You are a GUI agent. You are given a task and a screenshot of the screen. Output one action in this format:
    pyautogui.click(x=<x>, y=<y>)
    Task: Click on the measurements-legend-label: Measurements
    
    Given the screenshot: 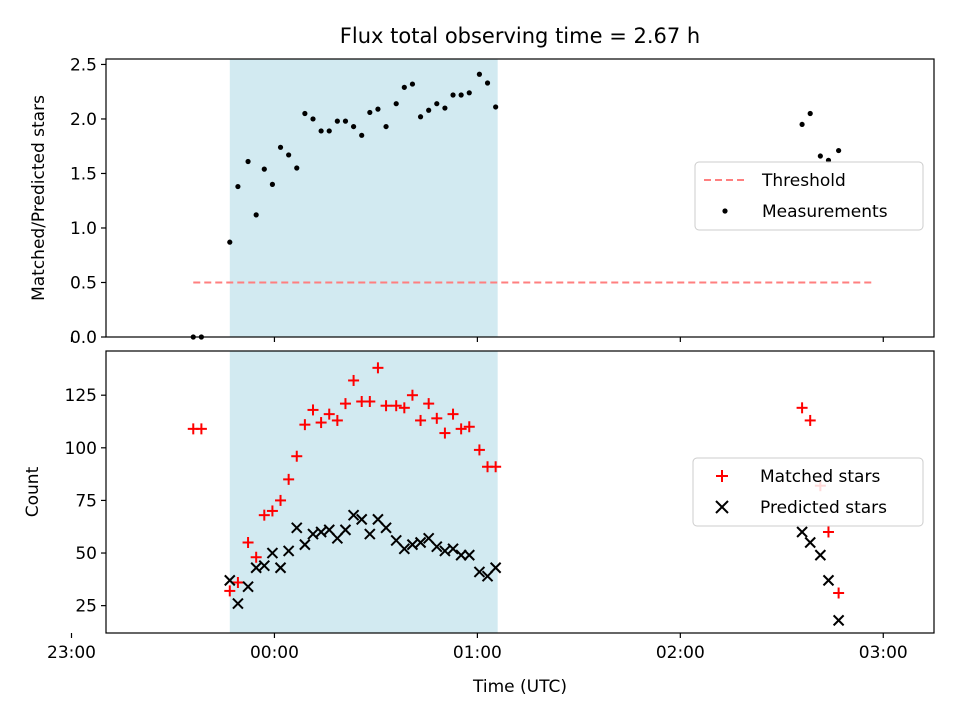 What is the action you would take?
    pyautogui.click(x=825, y=212)
    